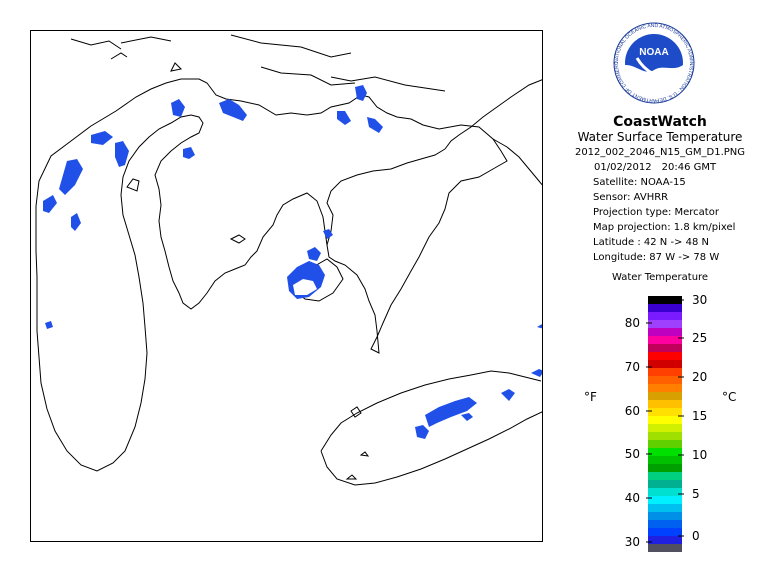 The height and width of the screenshot is (572, 782). What do you see at coordinates (700, 338) in the screenshot?
I see `c-tick-label: 25` at bounding box center [700, 338].